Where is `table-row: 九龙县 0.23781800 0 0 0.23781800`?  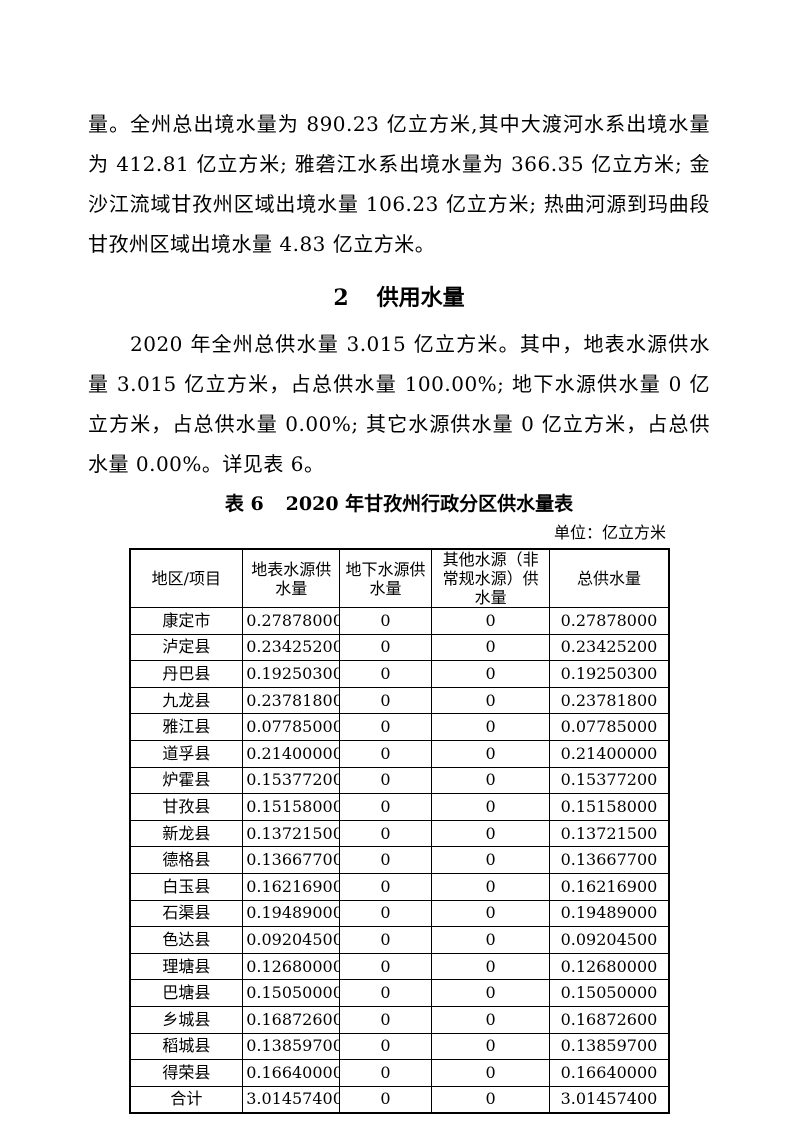 table-row: 九龙县 0.23781800 0 0 0.23781800 is located at coordinates (398, 700).